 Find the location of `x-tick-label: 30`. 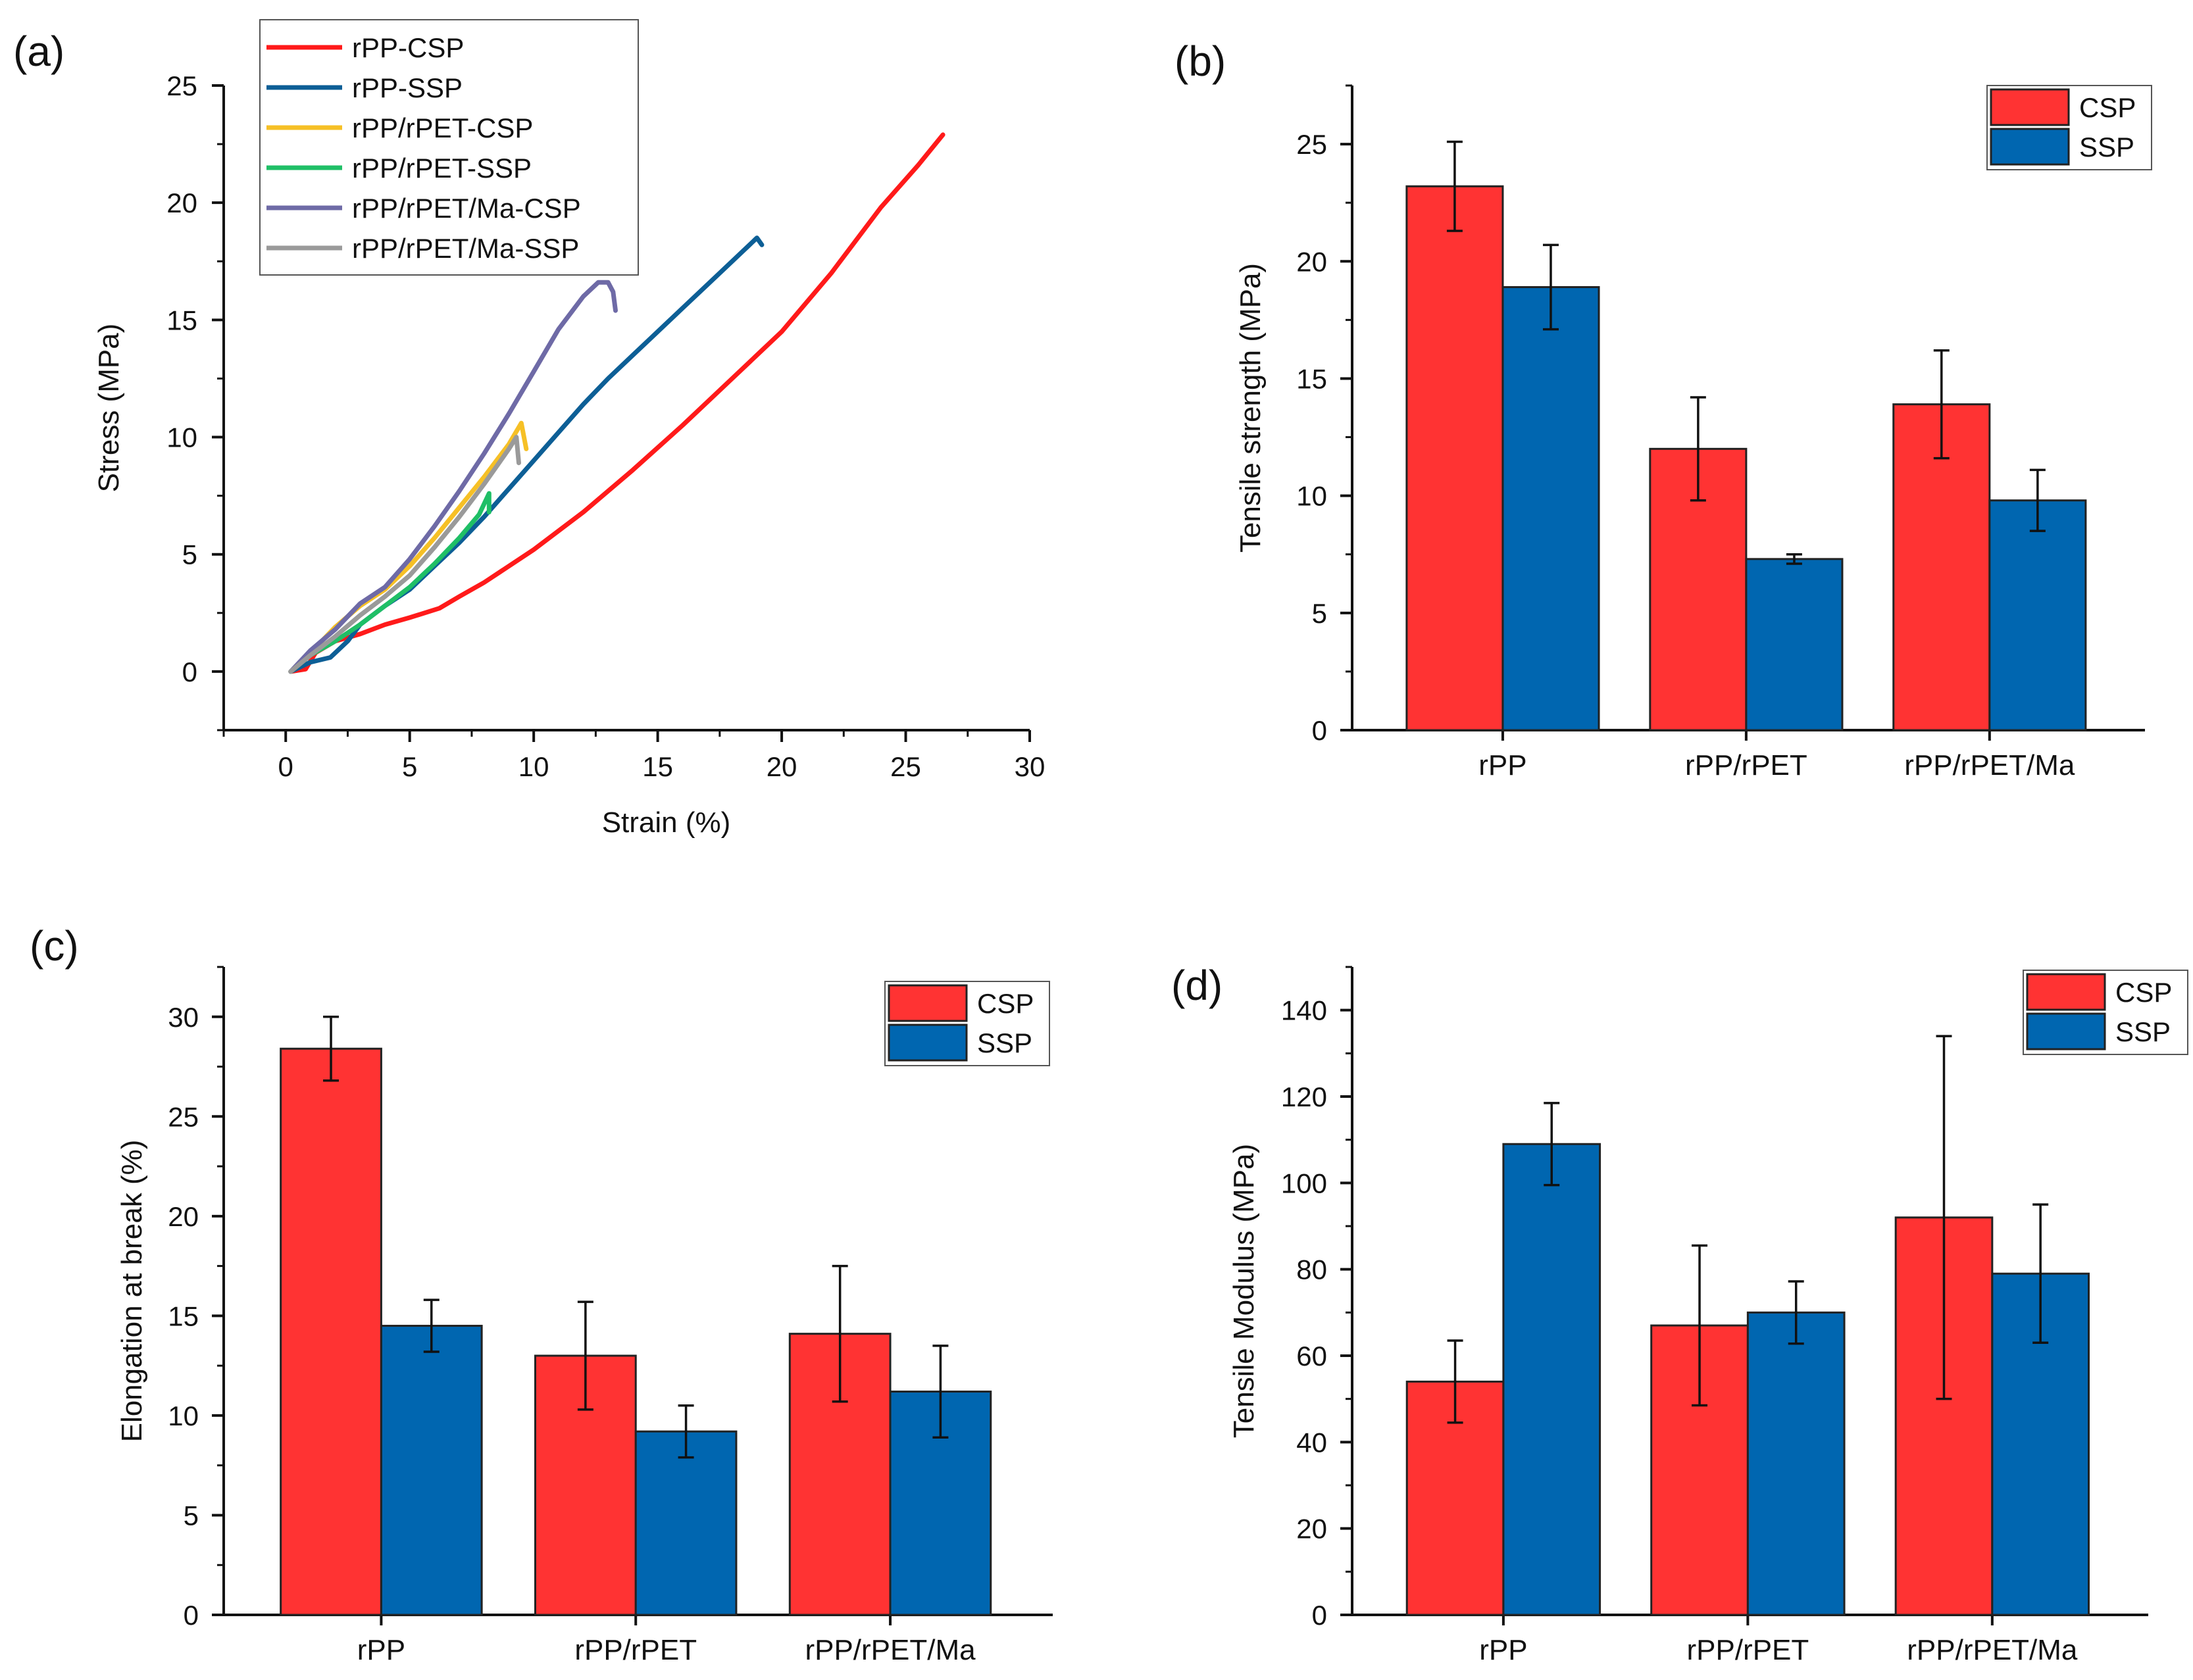

x-tick-label: 30 is located at coordinates (1030, 766).